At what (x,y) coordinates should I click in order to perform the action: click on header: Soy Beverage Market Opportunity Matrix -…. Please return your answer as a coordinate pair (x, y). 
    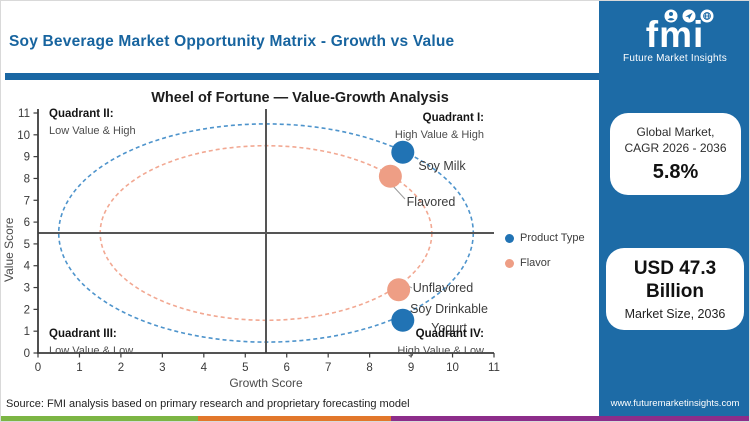
    Looking at the image, I should click on (300, 37).